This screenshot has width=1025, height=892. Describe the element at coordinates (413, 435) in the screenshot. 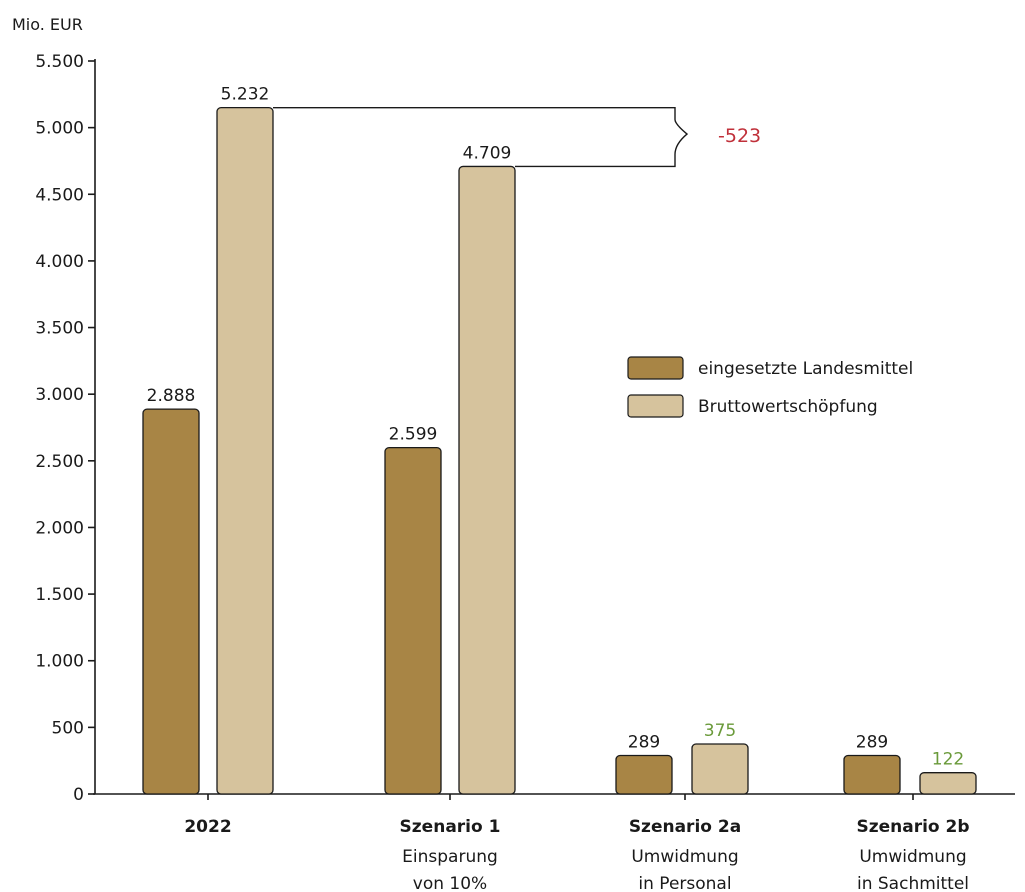

I see `data-label: 2.599` at that location.